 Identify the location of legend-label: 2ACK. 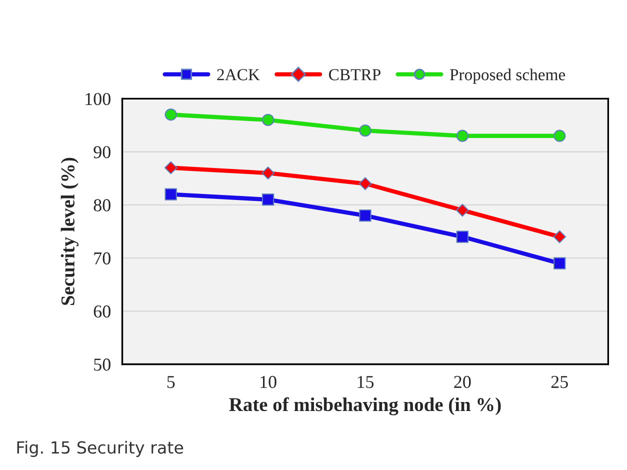
(238, 74).